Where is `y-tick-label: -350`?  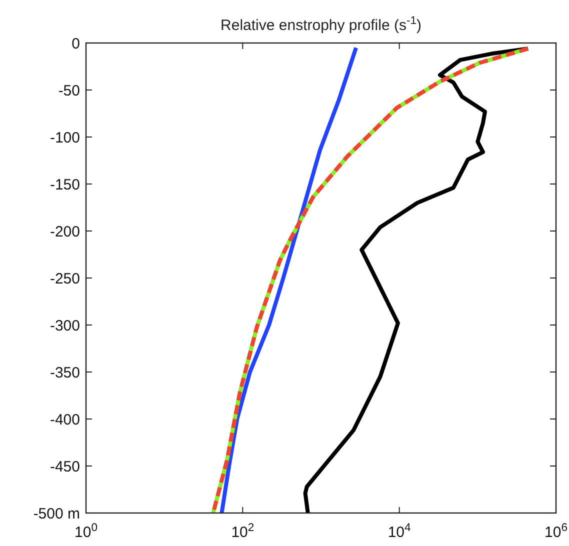 y-tick-label: -350 is located at coordinates (65, 373).